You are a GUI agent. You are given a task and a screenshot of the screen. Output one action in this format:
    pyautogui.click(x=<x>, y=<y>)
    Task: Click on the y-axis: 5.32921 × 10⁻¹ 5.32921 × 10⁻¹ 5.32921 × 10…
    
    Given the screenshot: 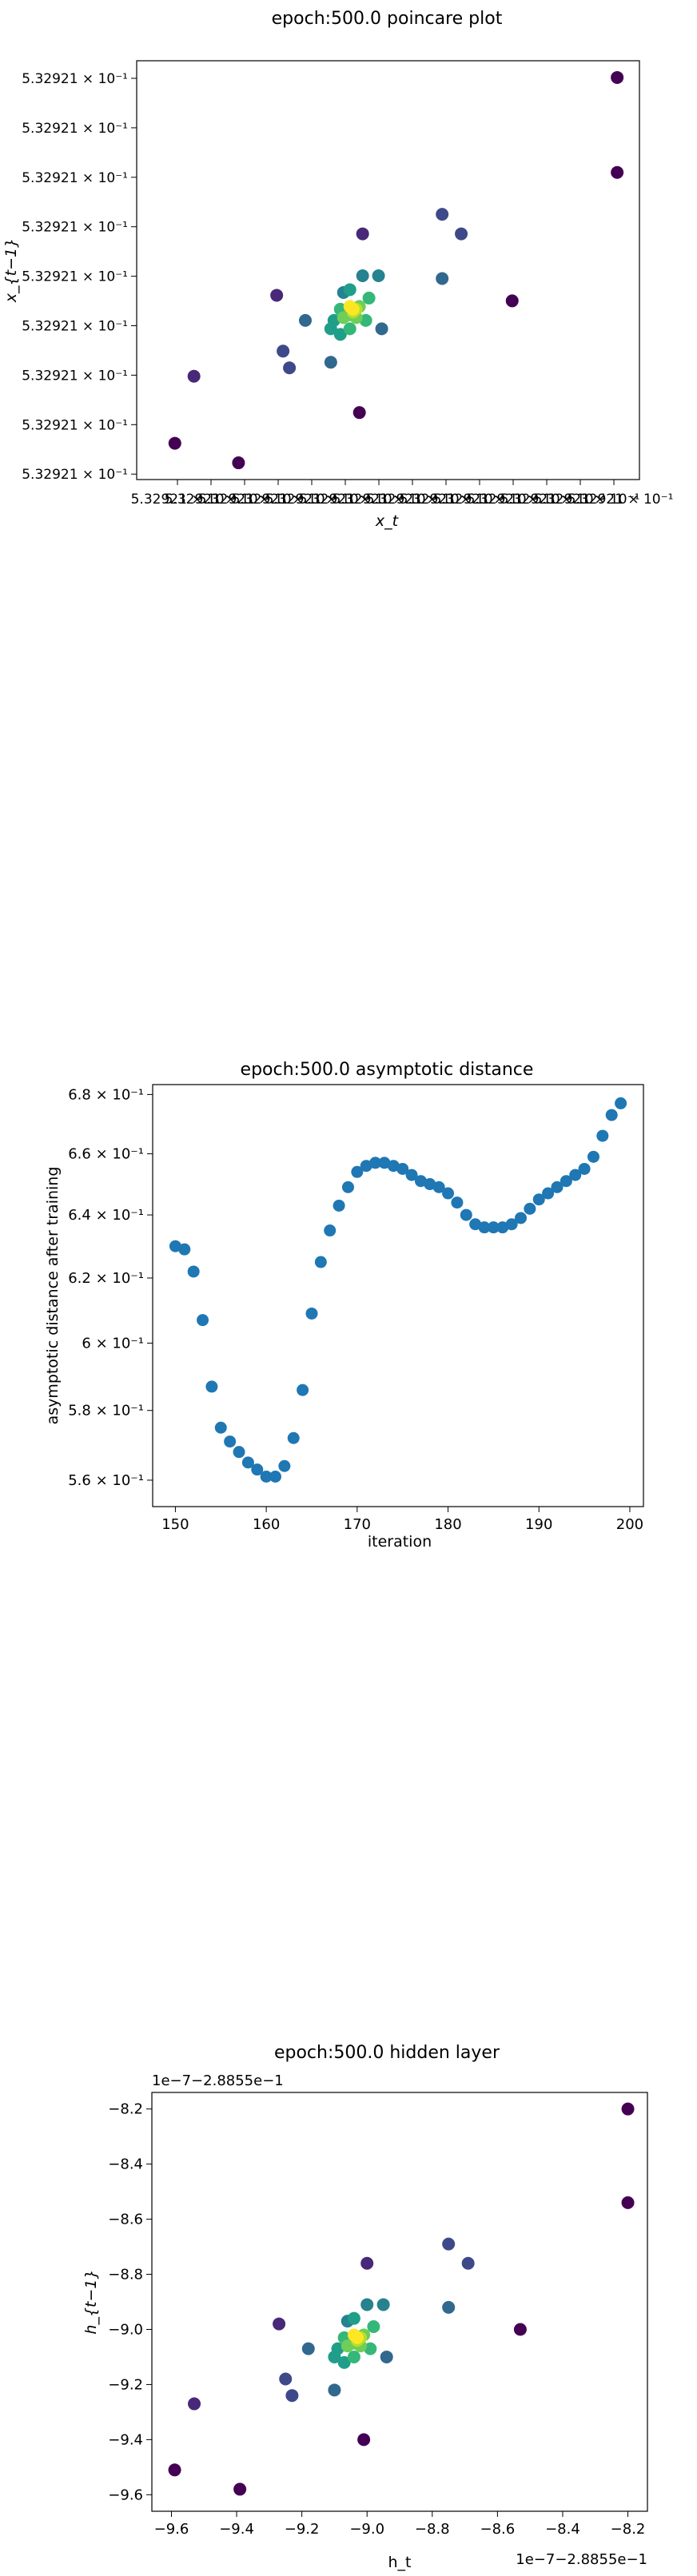 What is the action you would take?
    pyautogui.click(x=79, y=277)
    